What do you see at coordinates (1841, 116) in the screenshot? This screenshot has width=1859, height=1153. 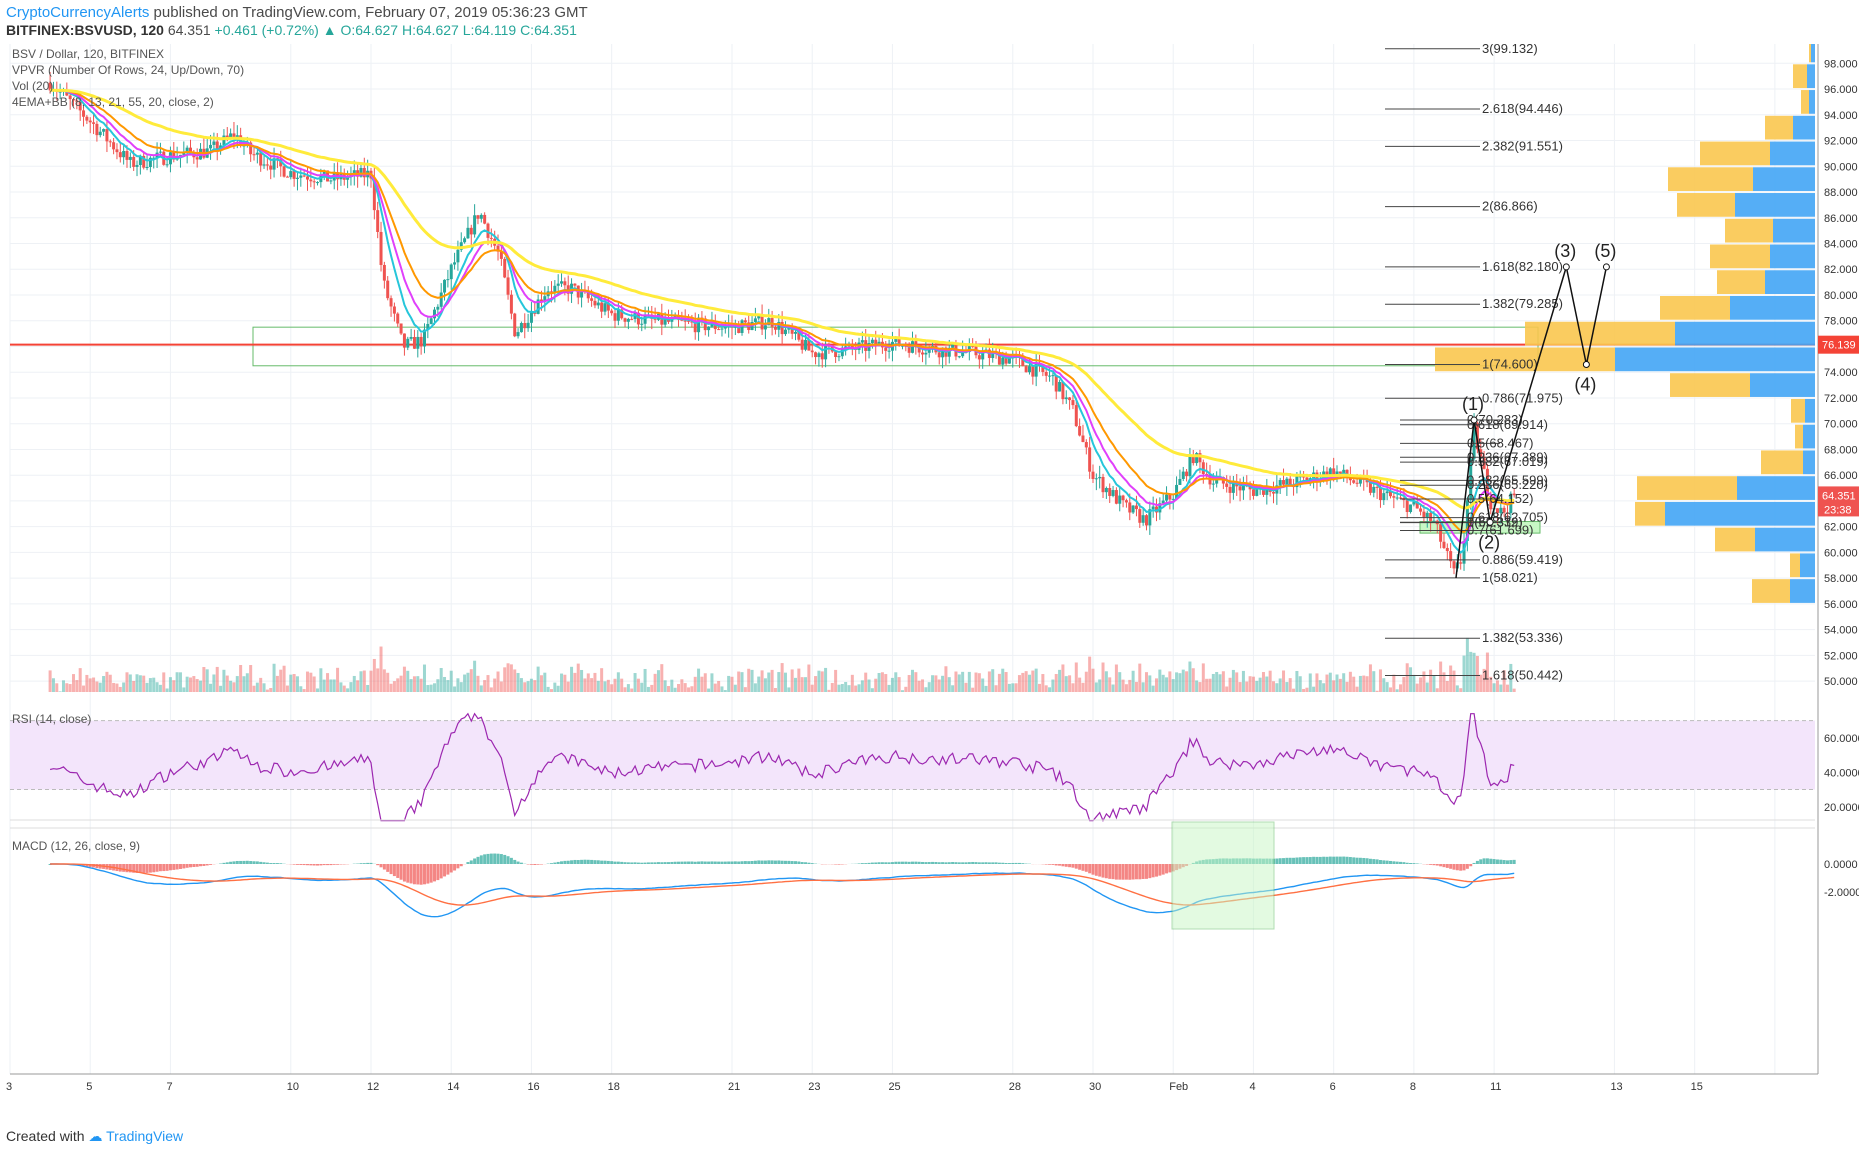 I see `price-tick: 94.000` at bounding box center [1841, 116].